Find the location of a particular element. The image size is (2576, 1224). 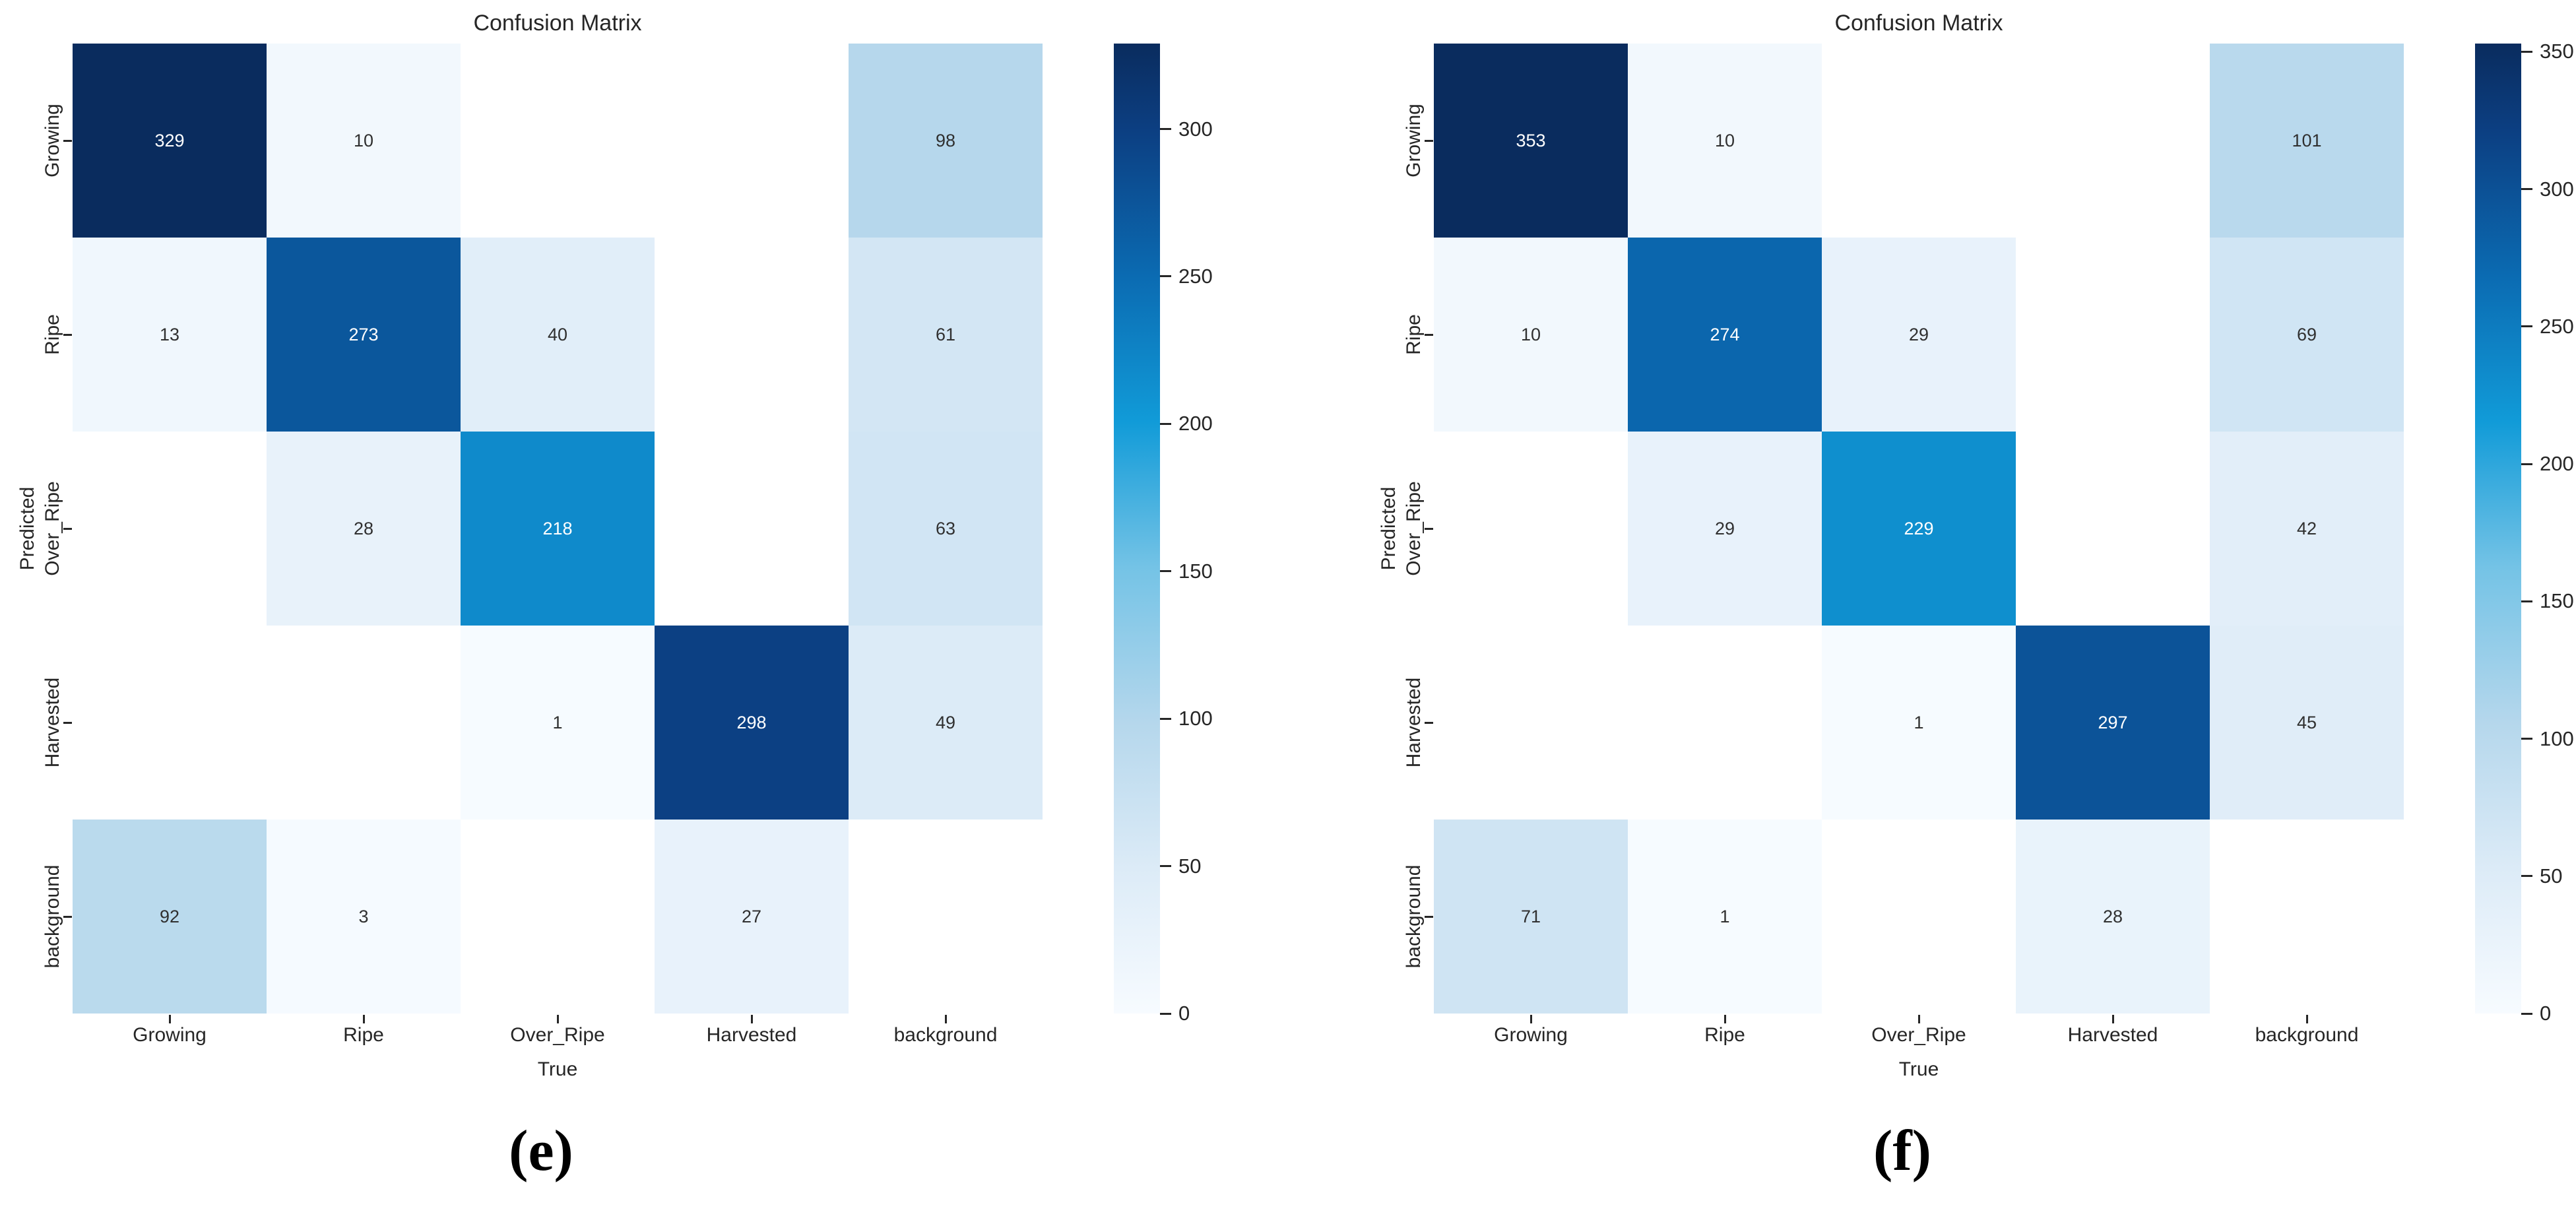

colorbar-tick-label: 350 is located at coordinates (2557, 51).